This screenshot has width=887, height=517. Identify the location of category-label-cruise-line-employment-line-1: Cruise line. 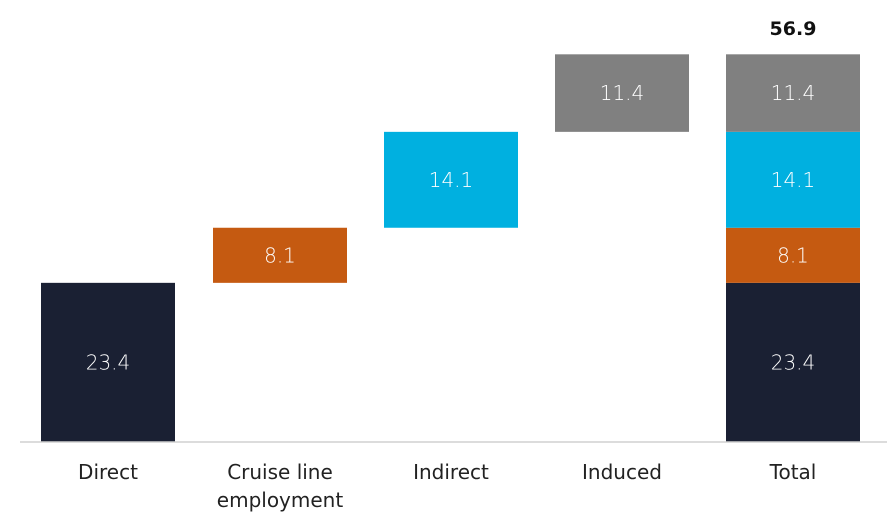
(280, 472).